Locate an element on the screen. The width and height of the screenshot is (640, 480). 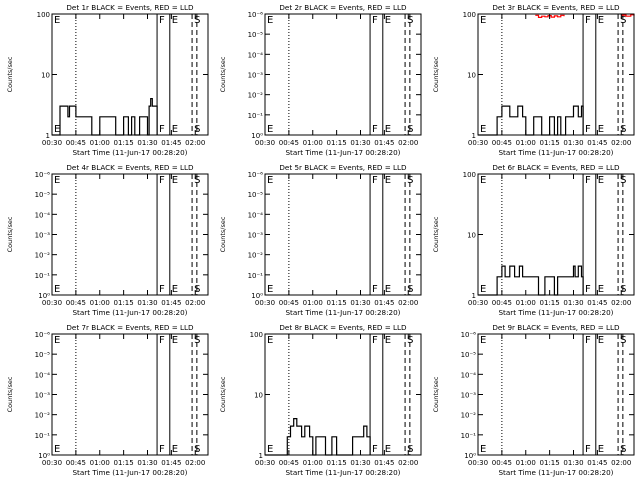
chart-title: Det 1r BLACK = Events, RED = LLD is located at coordinates (130, 7).